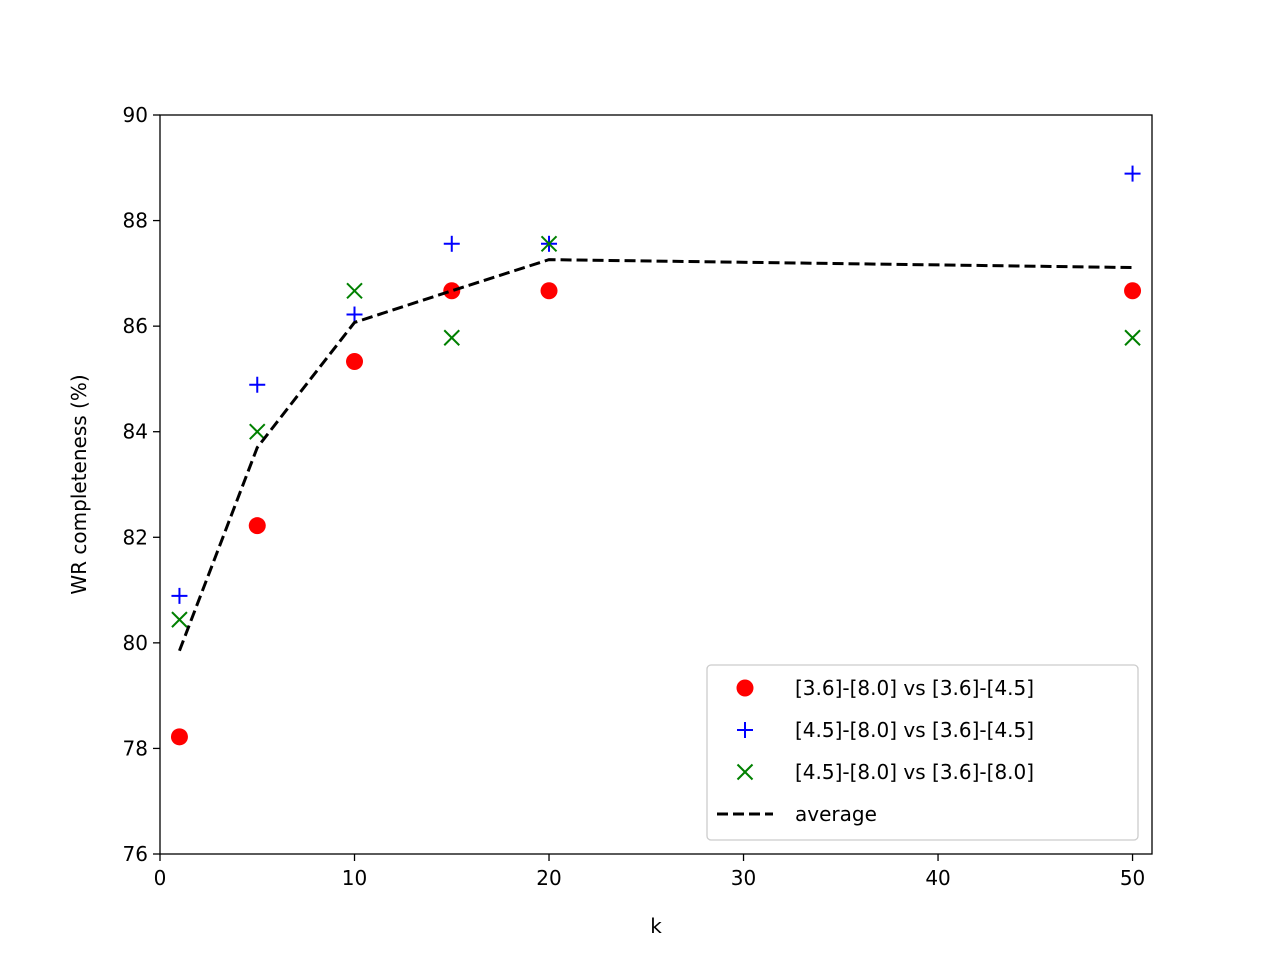 The width and height of the screenshot is (1280, 960). Describe the element at coordinates (914, 688) in the screenshot. I see `legend-label: [3.6]-[8.0] vs [3.6]-[4.5]` at that location.